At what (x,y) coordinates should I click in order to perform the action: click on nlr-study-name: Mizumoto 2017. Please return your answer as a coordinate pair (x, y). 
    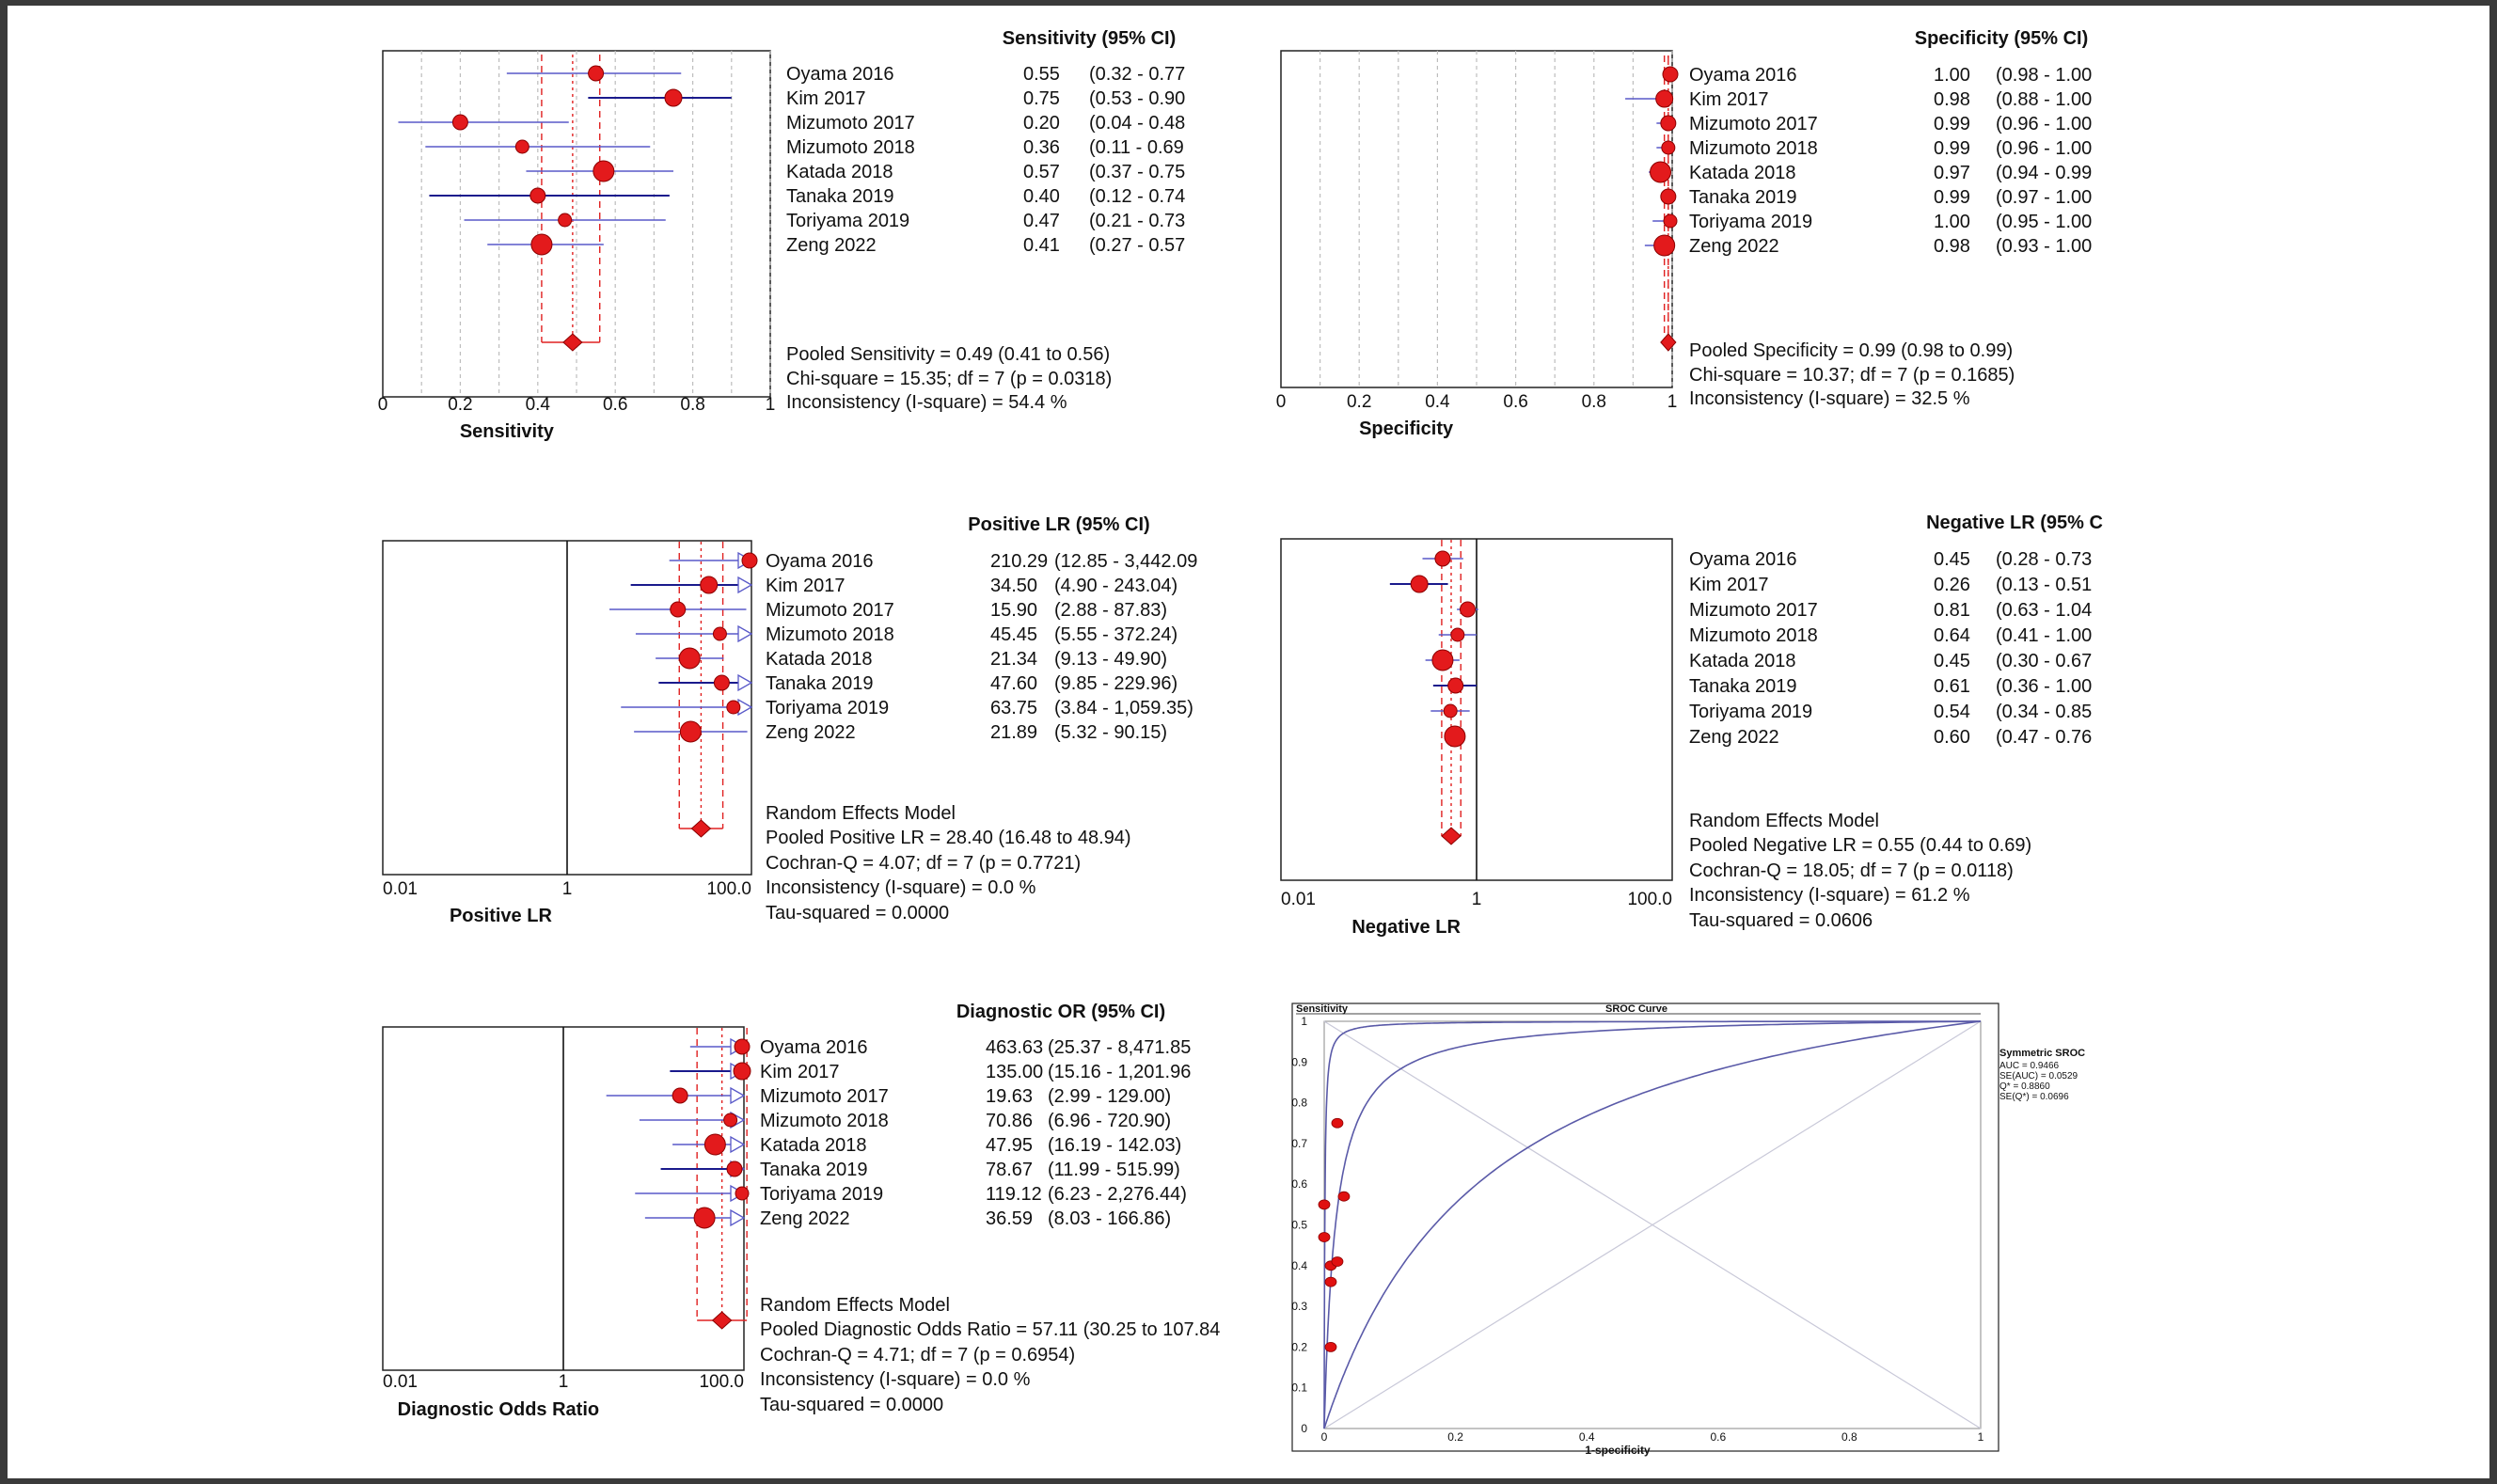
    Looking at the image, I should click on (1753, 610).